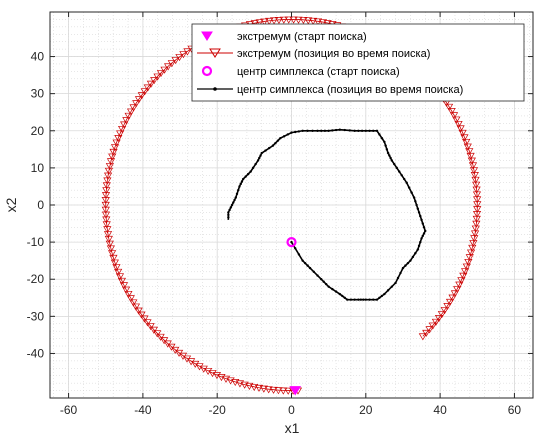  Describe the element at coordinates (515, 410) in the screenshot. I see `x-tick-label: 60` at that location.